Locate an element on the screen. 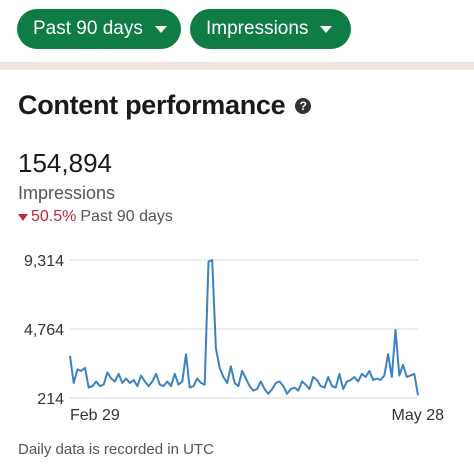 This screenshot has height=470, width=474. section-divider is located at coordinates (237, 66).